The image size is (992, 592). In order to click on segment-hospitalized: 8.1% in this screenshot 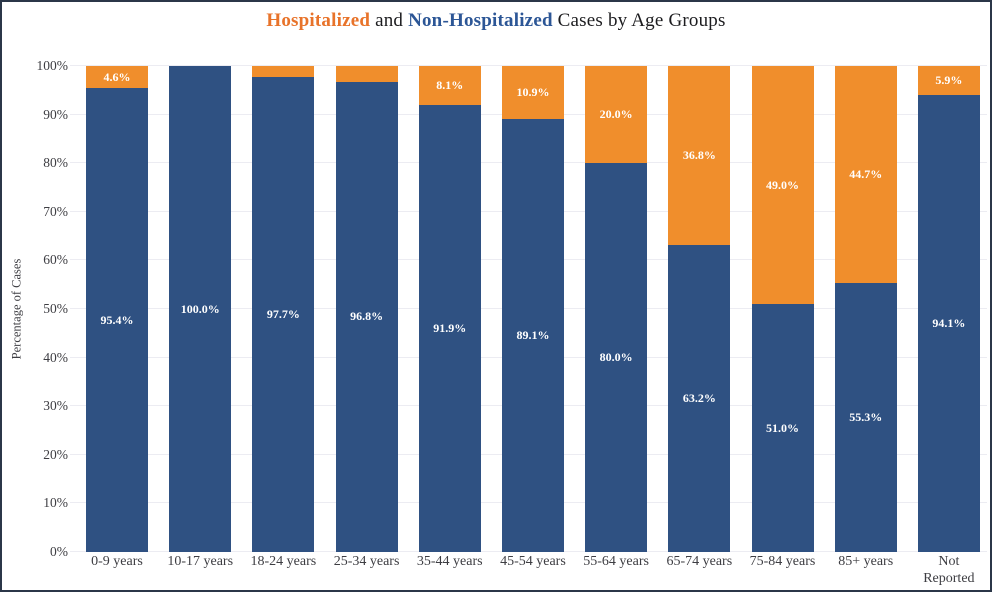, I will do `click(449, 86)`.